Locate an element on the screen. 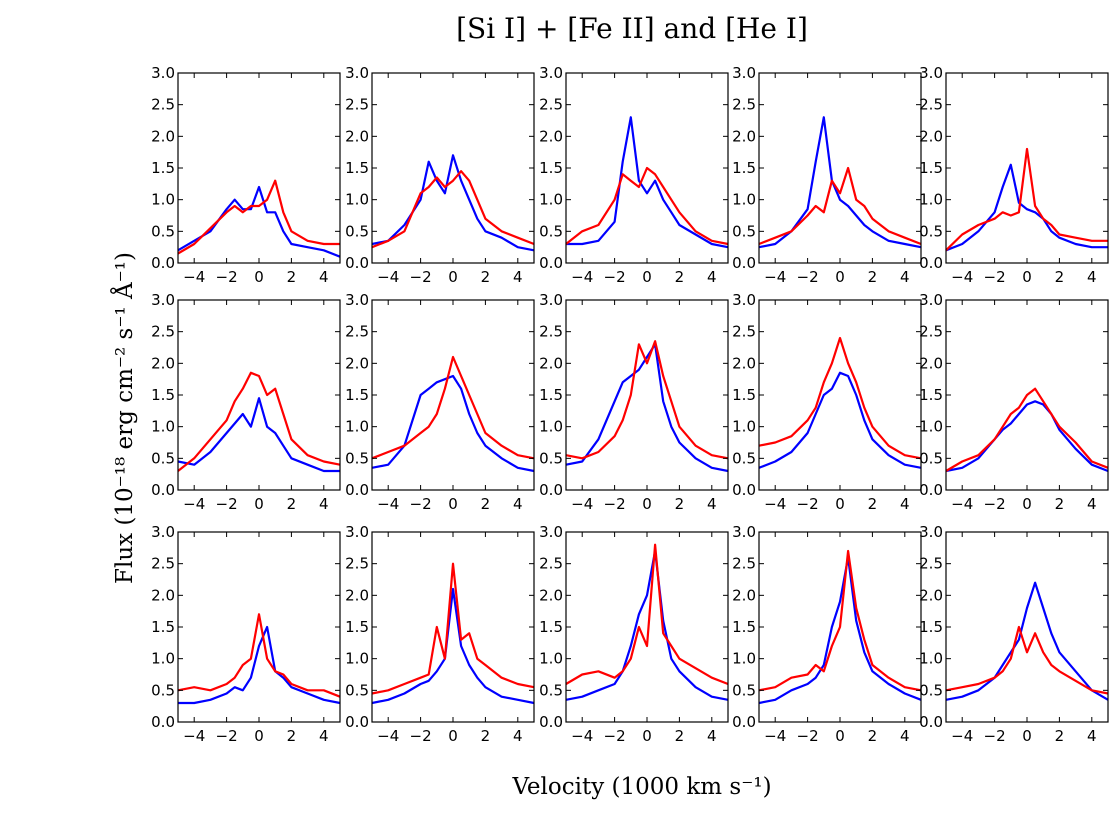  panel-r1-c5: 0.0 0.5 1.0 1.5 2.0 2.5 3.0 −4 −2 0 2 4 is located at coordinates (1014, 175).